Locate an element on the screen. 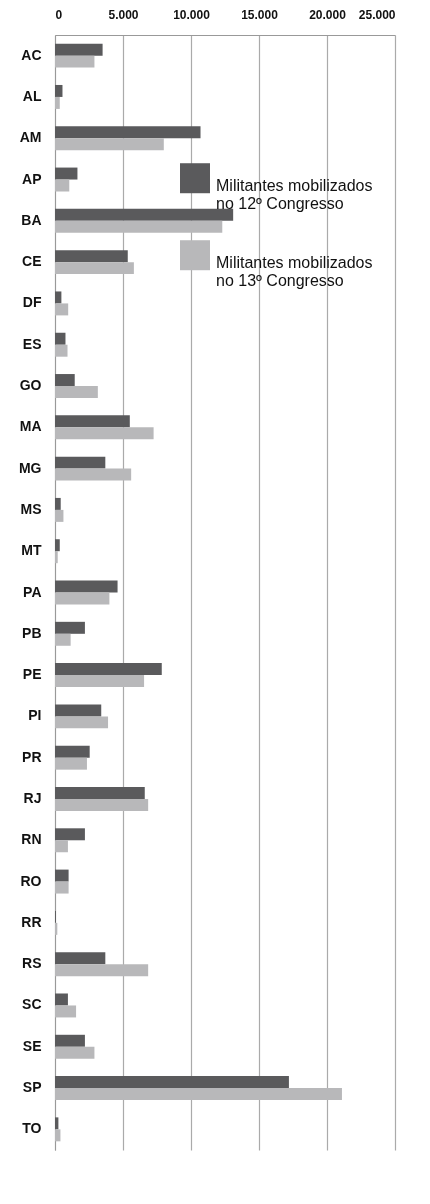 This screenshot has width=430, height=1204. y-tick-label: SE is located at coordinates (32, 1045).